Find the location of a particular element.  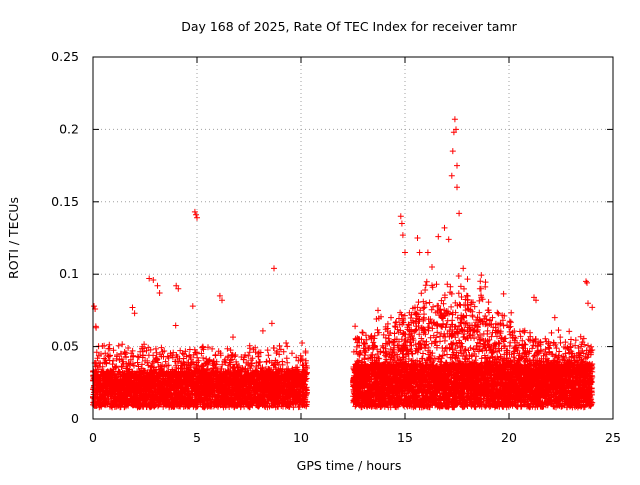

x-tick-label: 10 is located at coordinates (301, 437).